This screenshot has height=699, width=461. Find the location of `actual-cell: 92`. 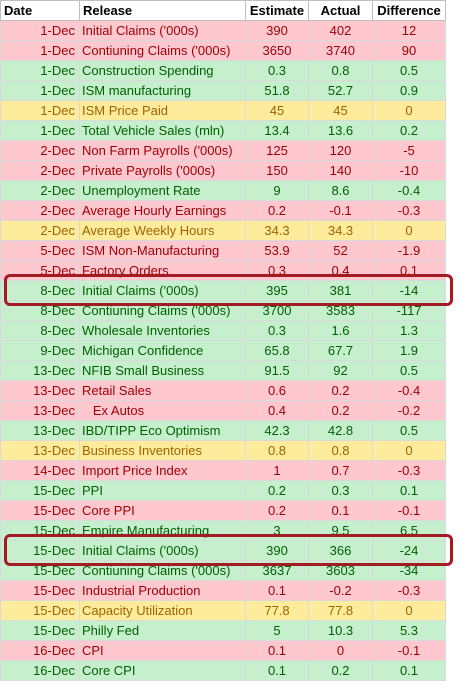

actual-cell: 92 is located at coordinates (340, 370).